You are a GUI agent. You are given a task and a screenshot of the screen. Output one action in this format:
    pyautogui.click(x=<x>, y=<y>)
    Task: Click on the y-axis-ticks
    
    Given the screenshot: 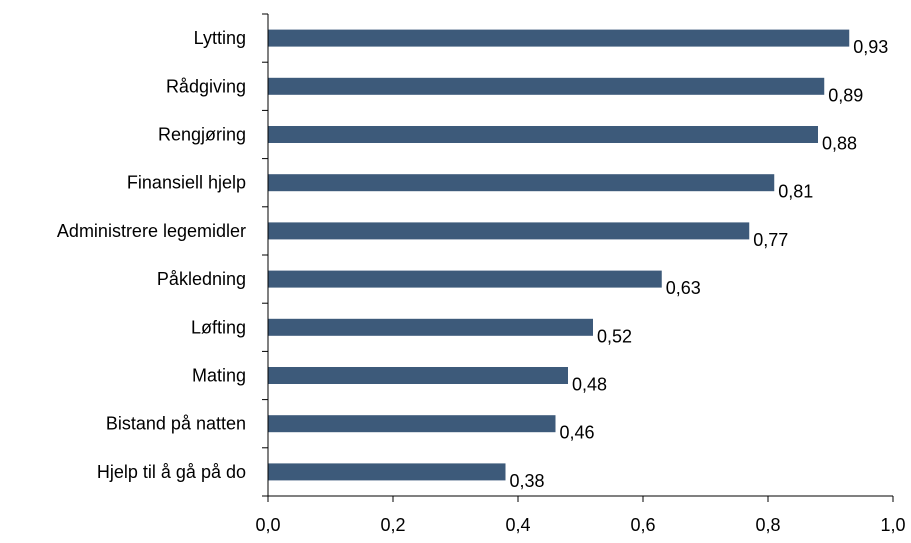 What is the action you would take?
    pyautogui.click(x=265, y=255)
    